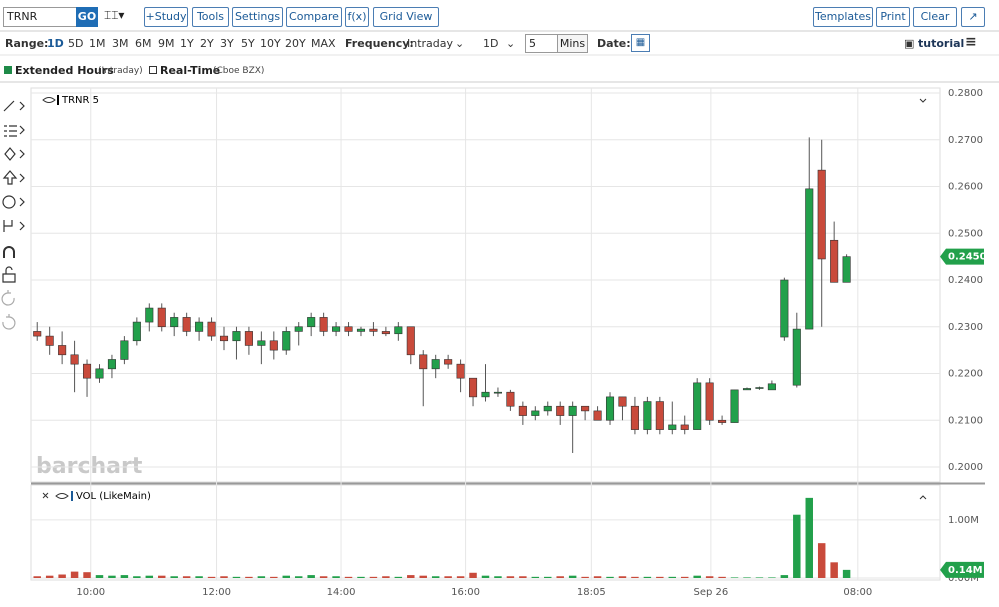 The height and width of the screenshot is (607, 999). Describe the element at coordinates (935, 17) in the screenshot. I see `toolbar-button: Clear` at that location.